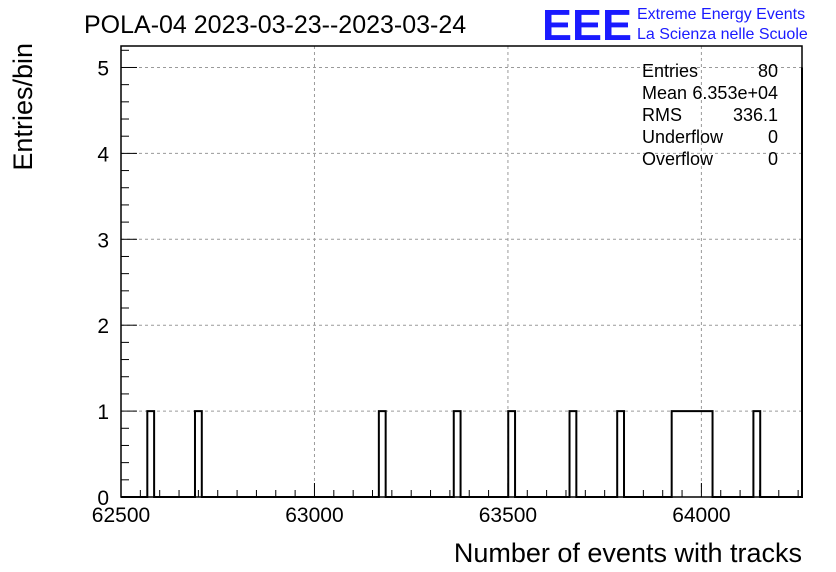 The width and height of the screenshot is (836, 572). Describe the element at coordinates (773, 159) in the screenshot. I see `stats-overflow-value: 0` at that location.